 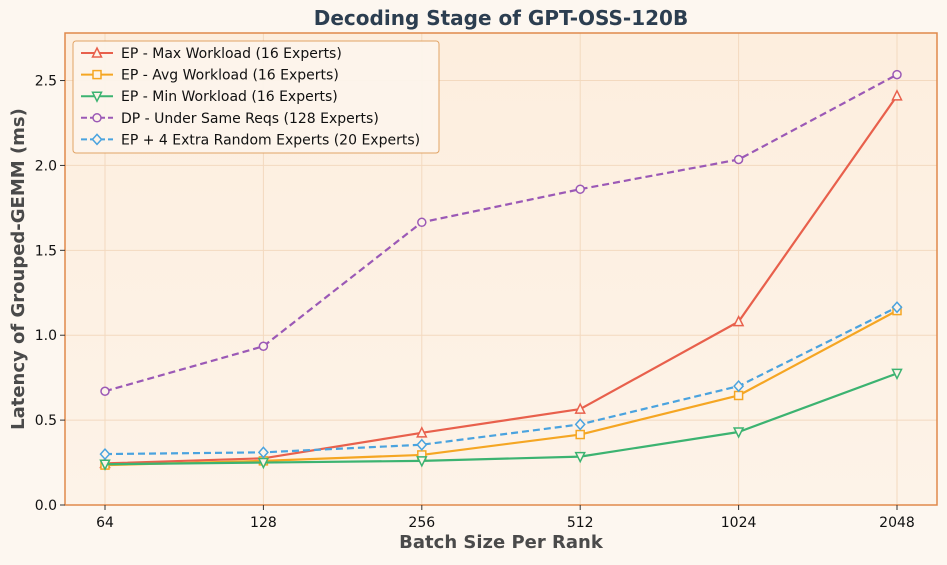 I want to click on x-tick-label: 1024, so click(x=739, y=523).